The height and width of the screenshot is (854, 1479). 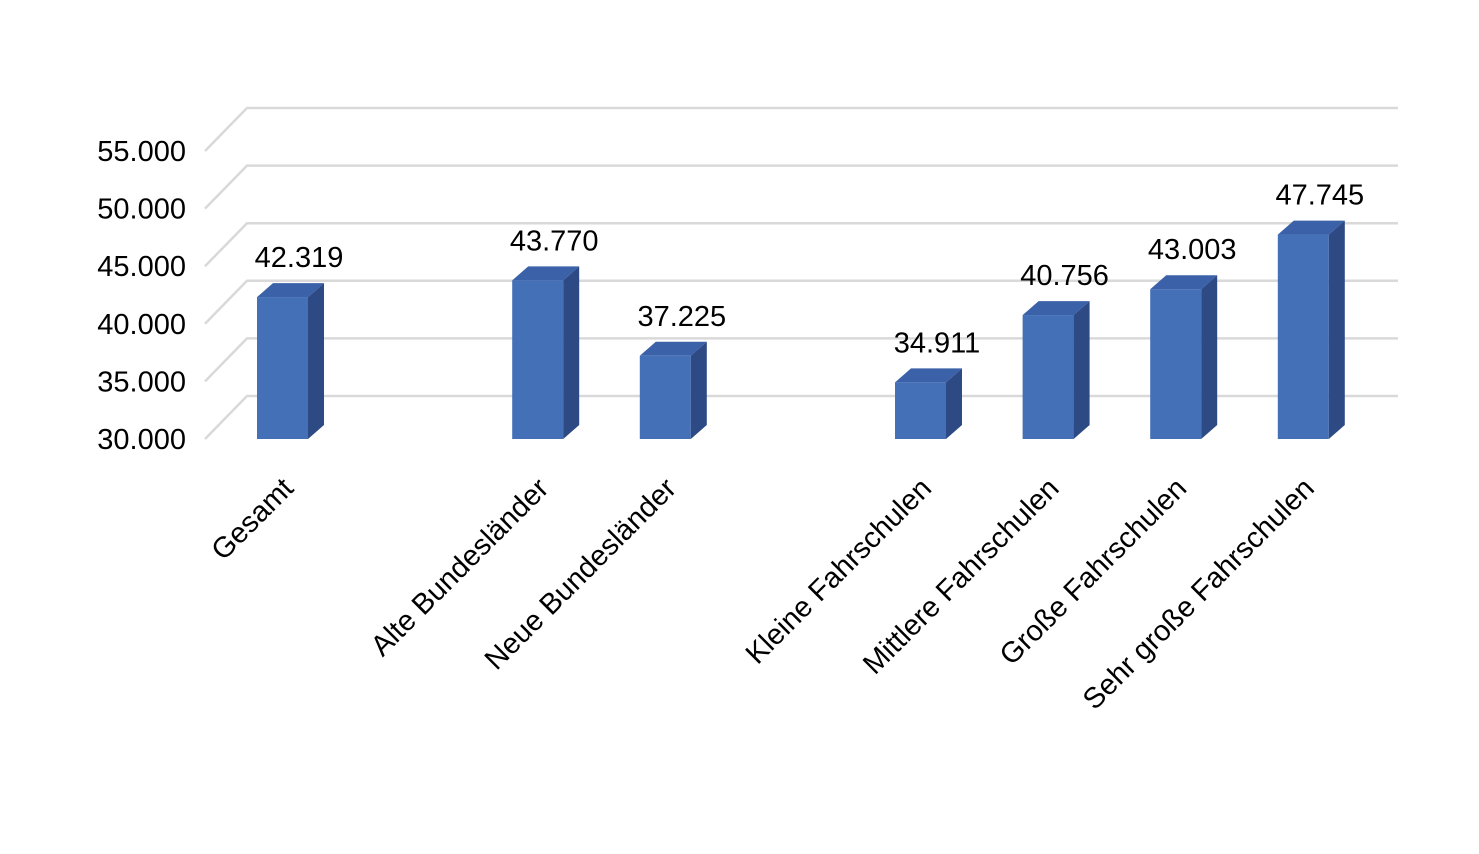 I want to click on y-tick-label: 55.000, so click(x=141, y=152).